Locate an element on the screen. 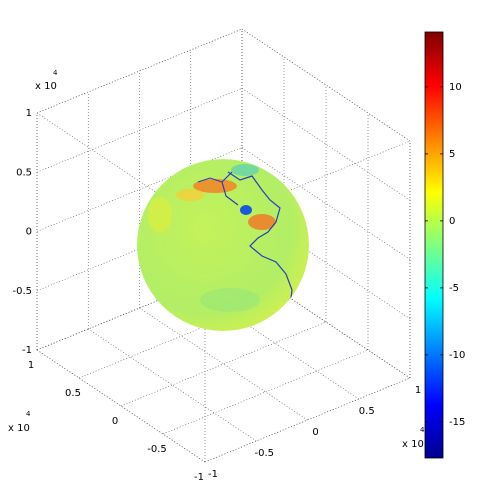  globe-surface is located at coordinates (223, 245).